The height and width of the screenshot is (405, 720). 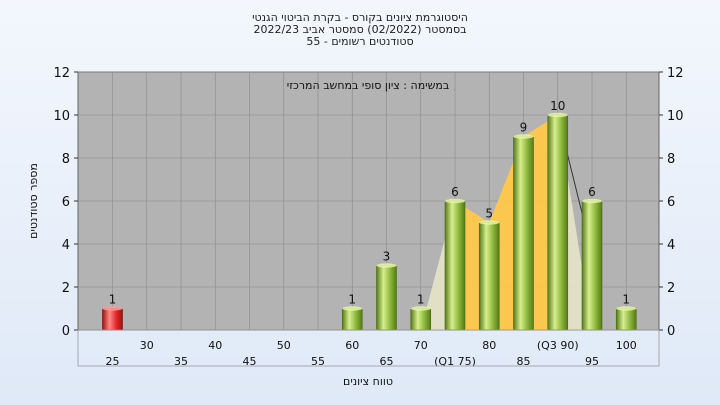 What do you see at coordinates (524, 128) in the screenshot?
I see `data-label-85: 9` at bounding box center [524, 128].